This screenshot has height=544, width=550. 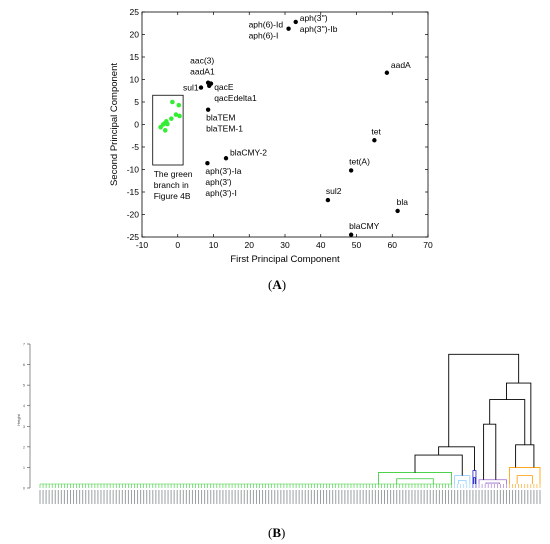 What do you see at coordinates (224, 129) in the screenshot?
I see `point-label: blaTEM-1` at bounding box center [224, 129].